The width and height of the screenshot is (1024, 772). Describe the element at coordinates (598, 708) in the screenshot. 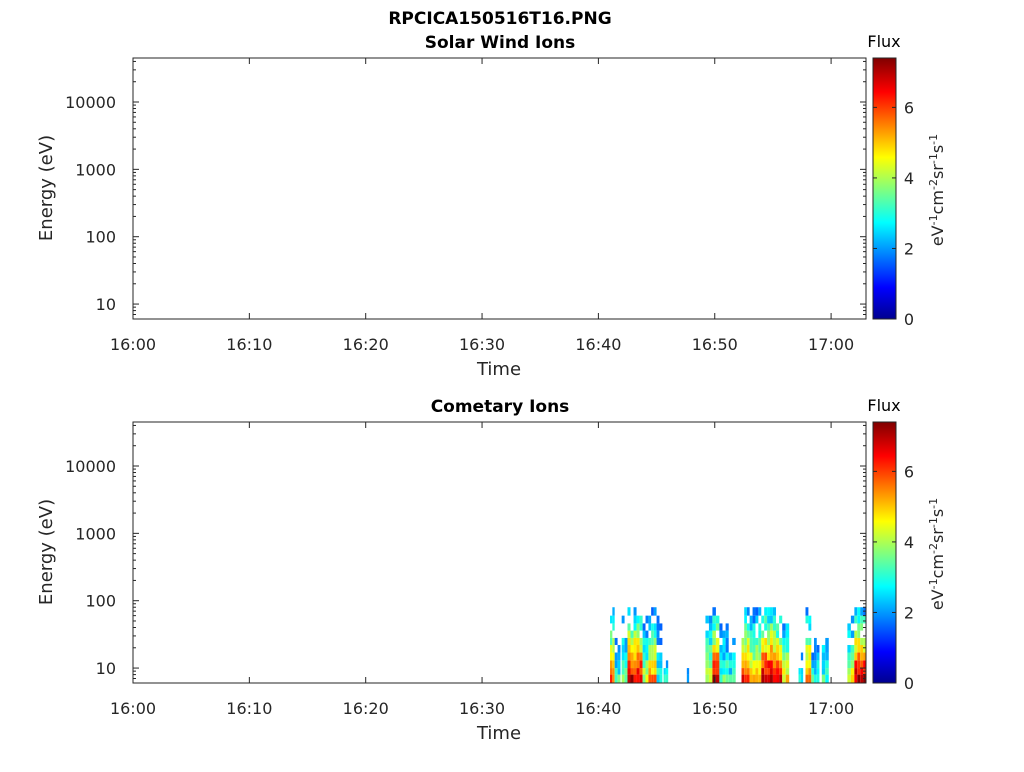

I see `x-tick-label: 16:40` at that location.